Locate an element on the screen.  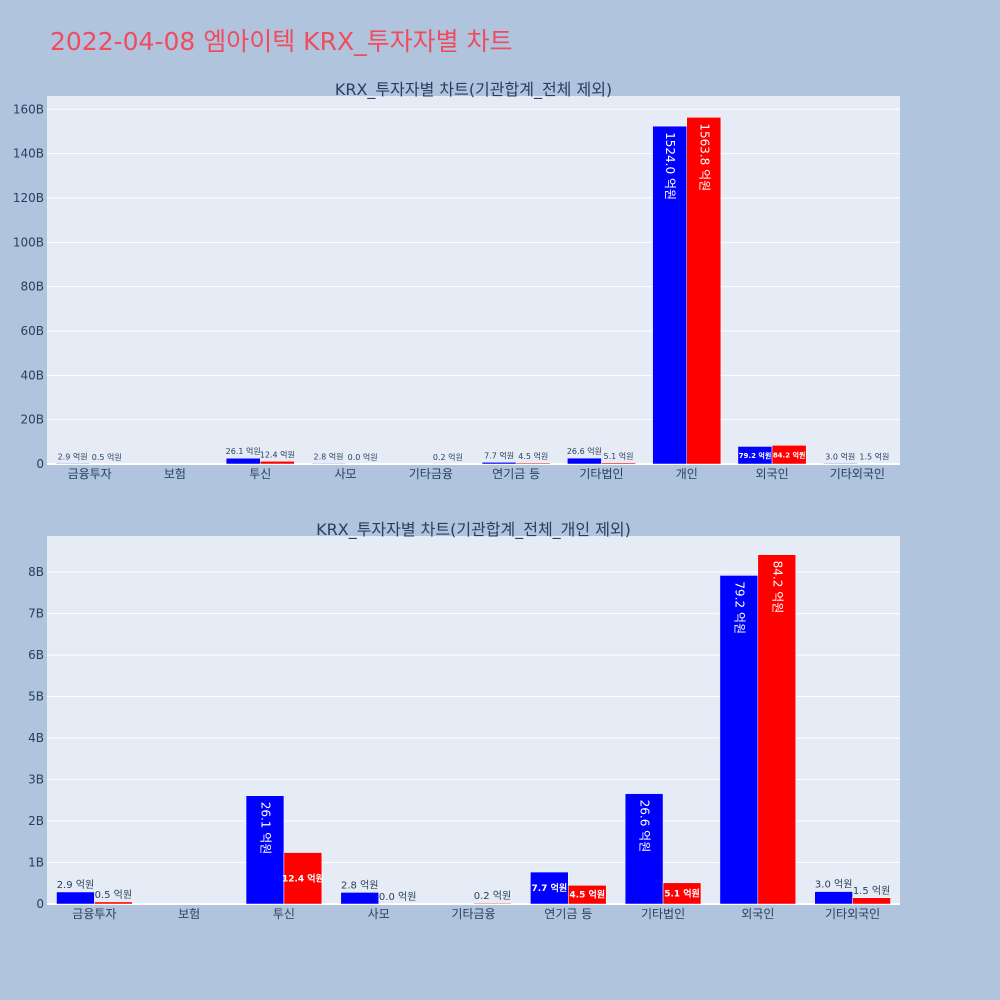
y-tick-label: 2B is located at coordinates (36, 821).